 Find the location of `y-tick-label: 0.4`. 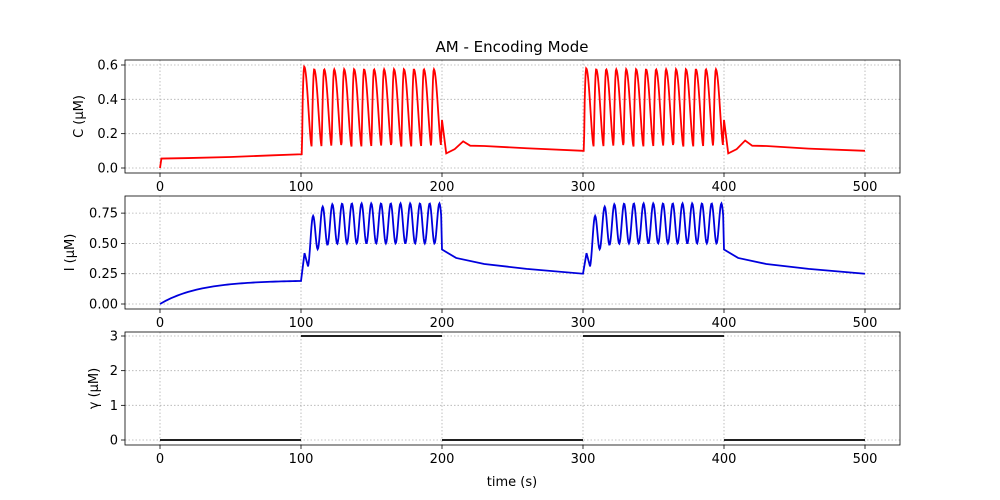

y-tick-label: 0.4 is located at coordinates (107, 100).